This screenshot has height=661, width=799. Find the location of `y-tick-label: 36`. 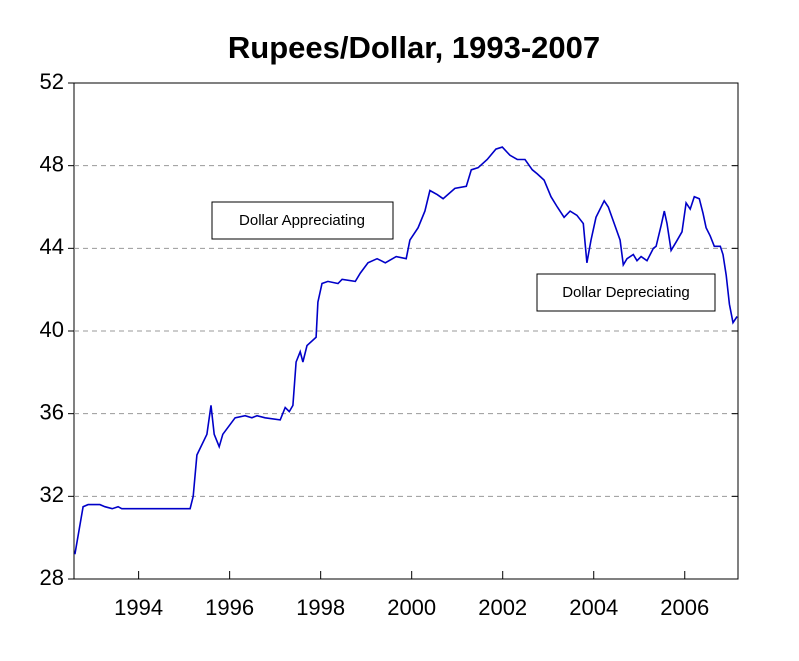

y-tick-label: 36 is located at coordinates (52, 411).